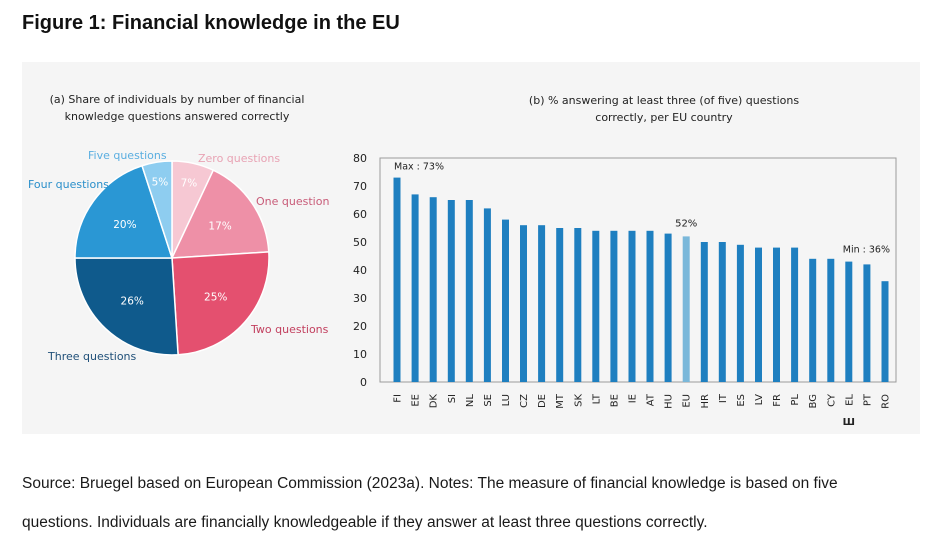  What do you see at coordinates (686, 223) in the screenshot?
I see `eu-annotation: 52%` at bounding box center [686, 223].